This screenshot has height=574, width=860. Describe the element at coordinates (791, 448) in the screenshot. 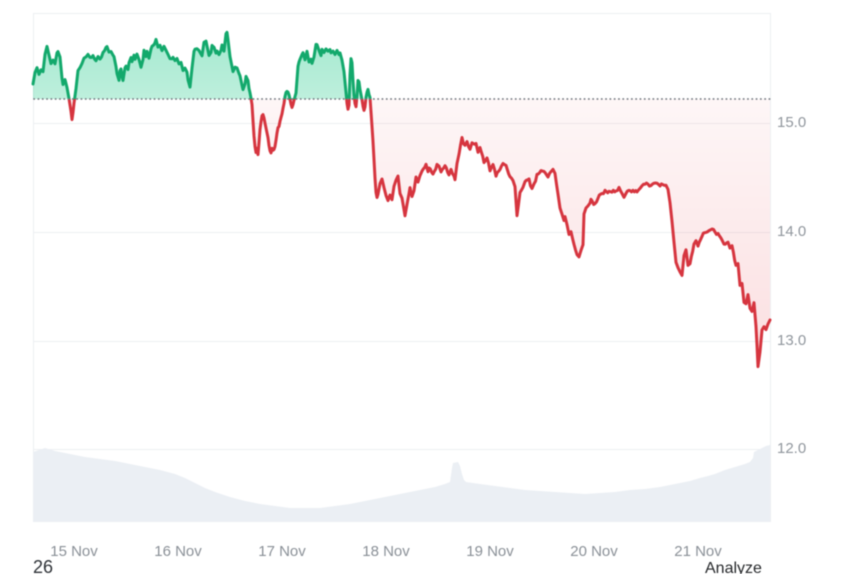

I see `svg-text: 12.0` at that location.